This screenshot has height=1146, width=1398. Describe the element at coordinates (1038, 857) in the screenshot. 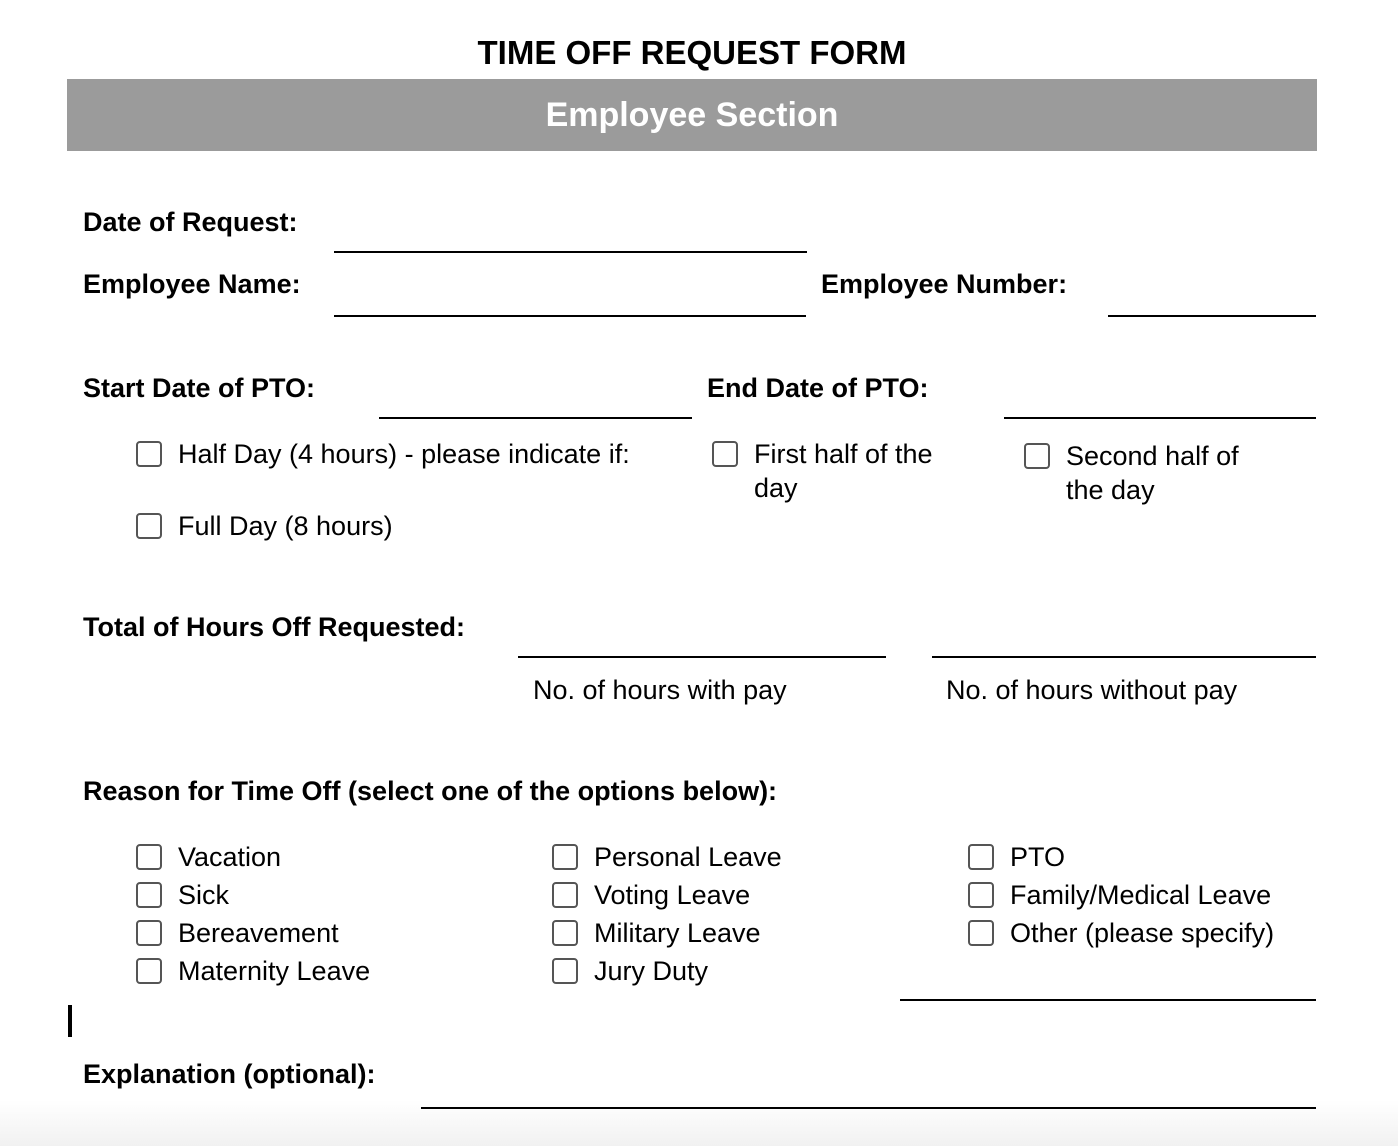

I see `reason-label: PTO` at that location.